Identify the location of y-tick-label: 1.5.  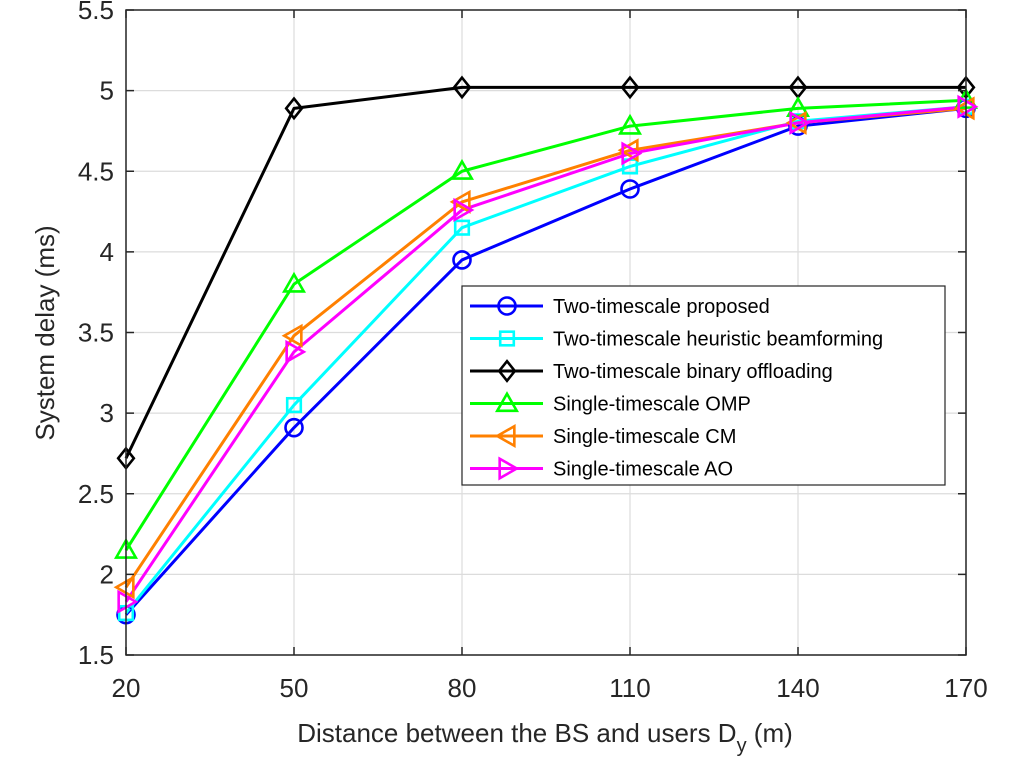
(96, 655).